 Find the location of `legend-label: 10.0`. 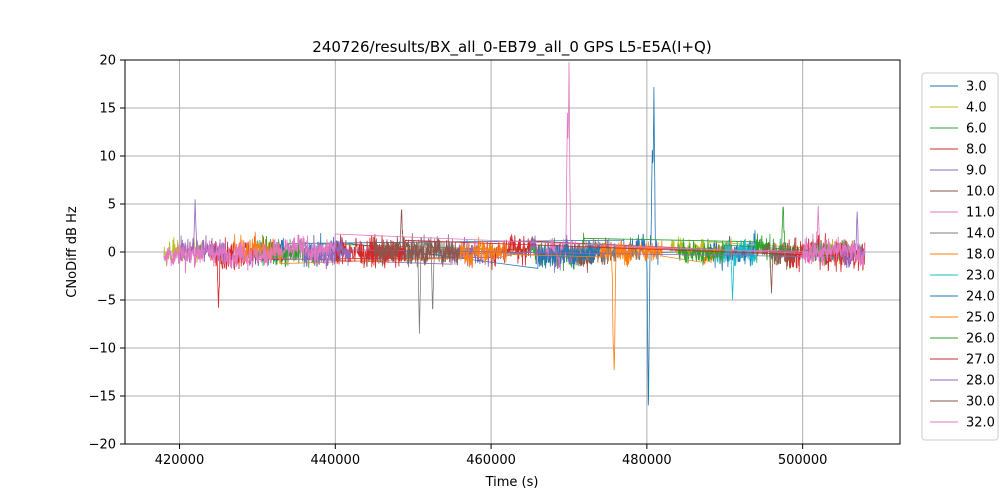

legend-label: 10.0 is located at coordinates (980, 192).